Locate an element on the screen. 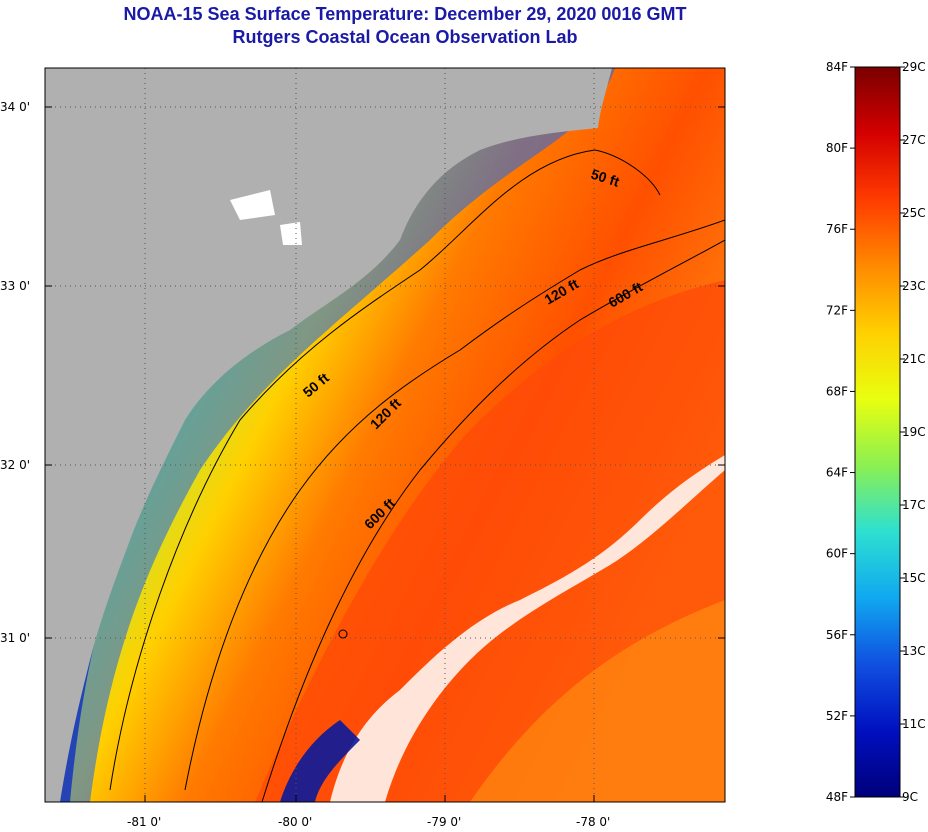  contour-closed-loop is located at coordinates (343, 634).